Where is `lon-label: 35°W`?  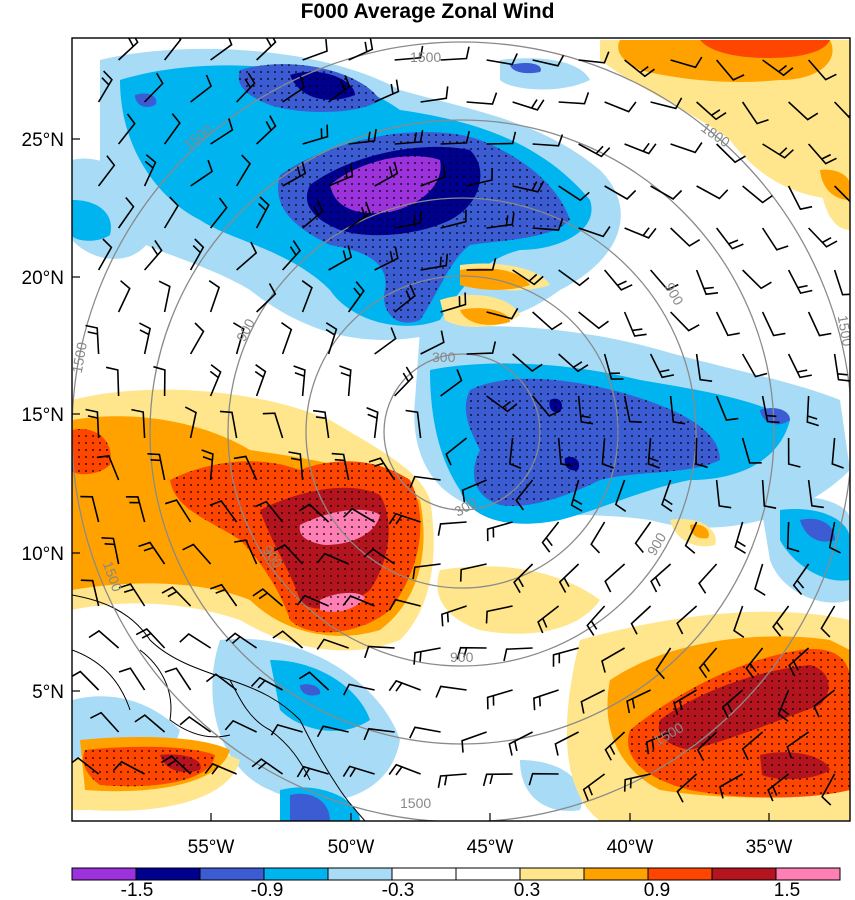
lon-label: 35°W is located at coordinates (769, 847).